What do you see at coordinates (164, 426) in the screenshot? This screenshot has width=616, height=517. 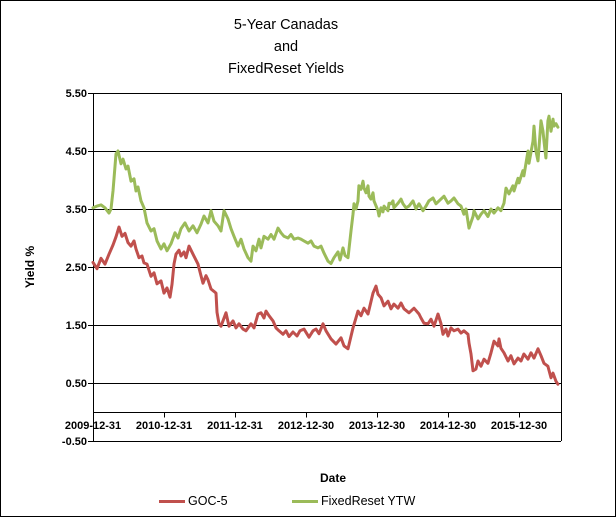 I see `x-tick-label: 2010-12-31` at bounding box center [164, 426].